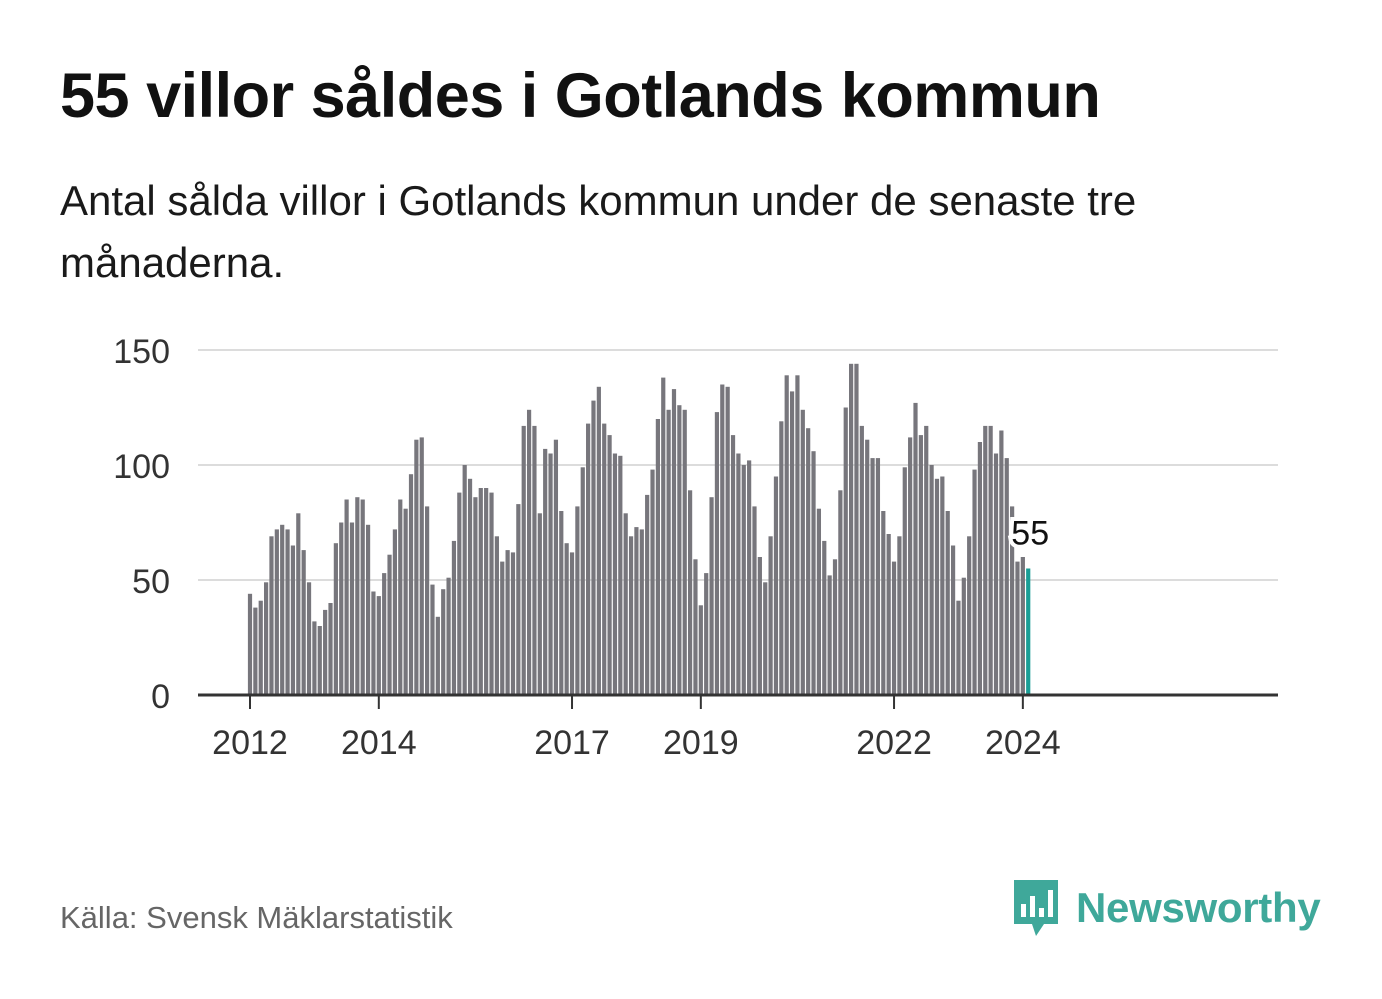 The width and height of the screenshot is (1382, 999). I want to click on x-tick-label: 2019, so click(701, 743).